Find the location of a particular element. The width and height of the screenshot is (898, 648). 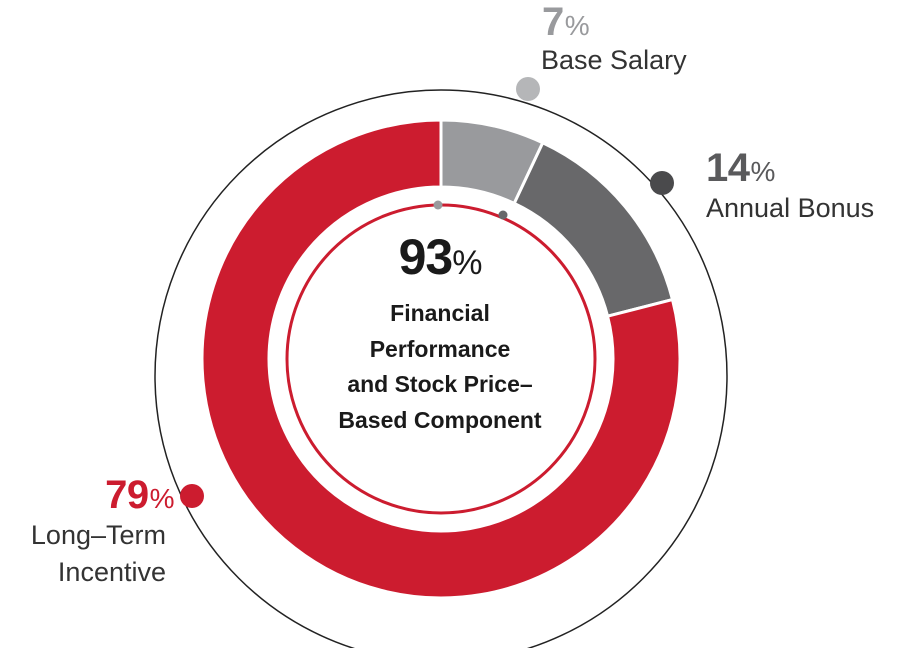

base-salary-name: Base Salary is located at coordinates (614, 60).